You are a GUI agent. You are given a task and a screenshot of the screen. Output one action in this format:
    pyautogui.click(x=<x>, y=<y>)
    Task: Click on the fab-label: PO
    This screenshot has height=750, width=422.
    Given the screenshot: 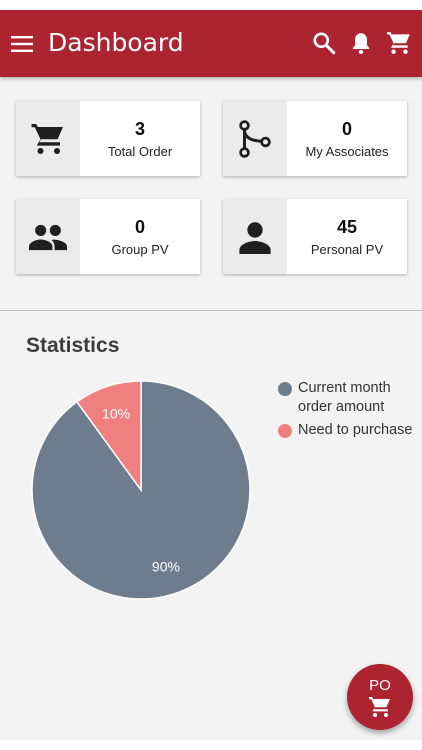 What is the action you would take?
    pyautogui.click(x=380, y=685)
    